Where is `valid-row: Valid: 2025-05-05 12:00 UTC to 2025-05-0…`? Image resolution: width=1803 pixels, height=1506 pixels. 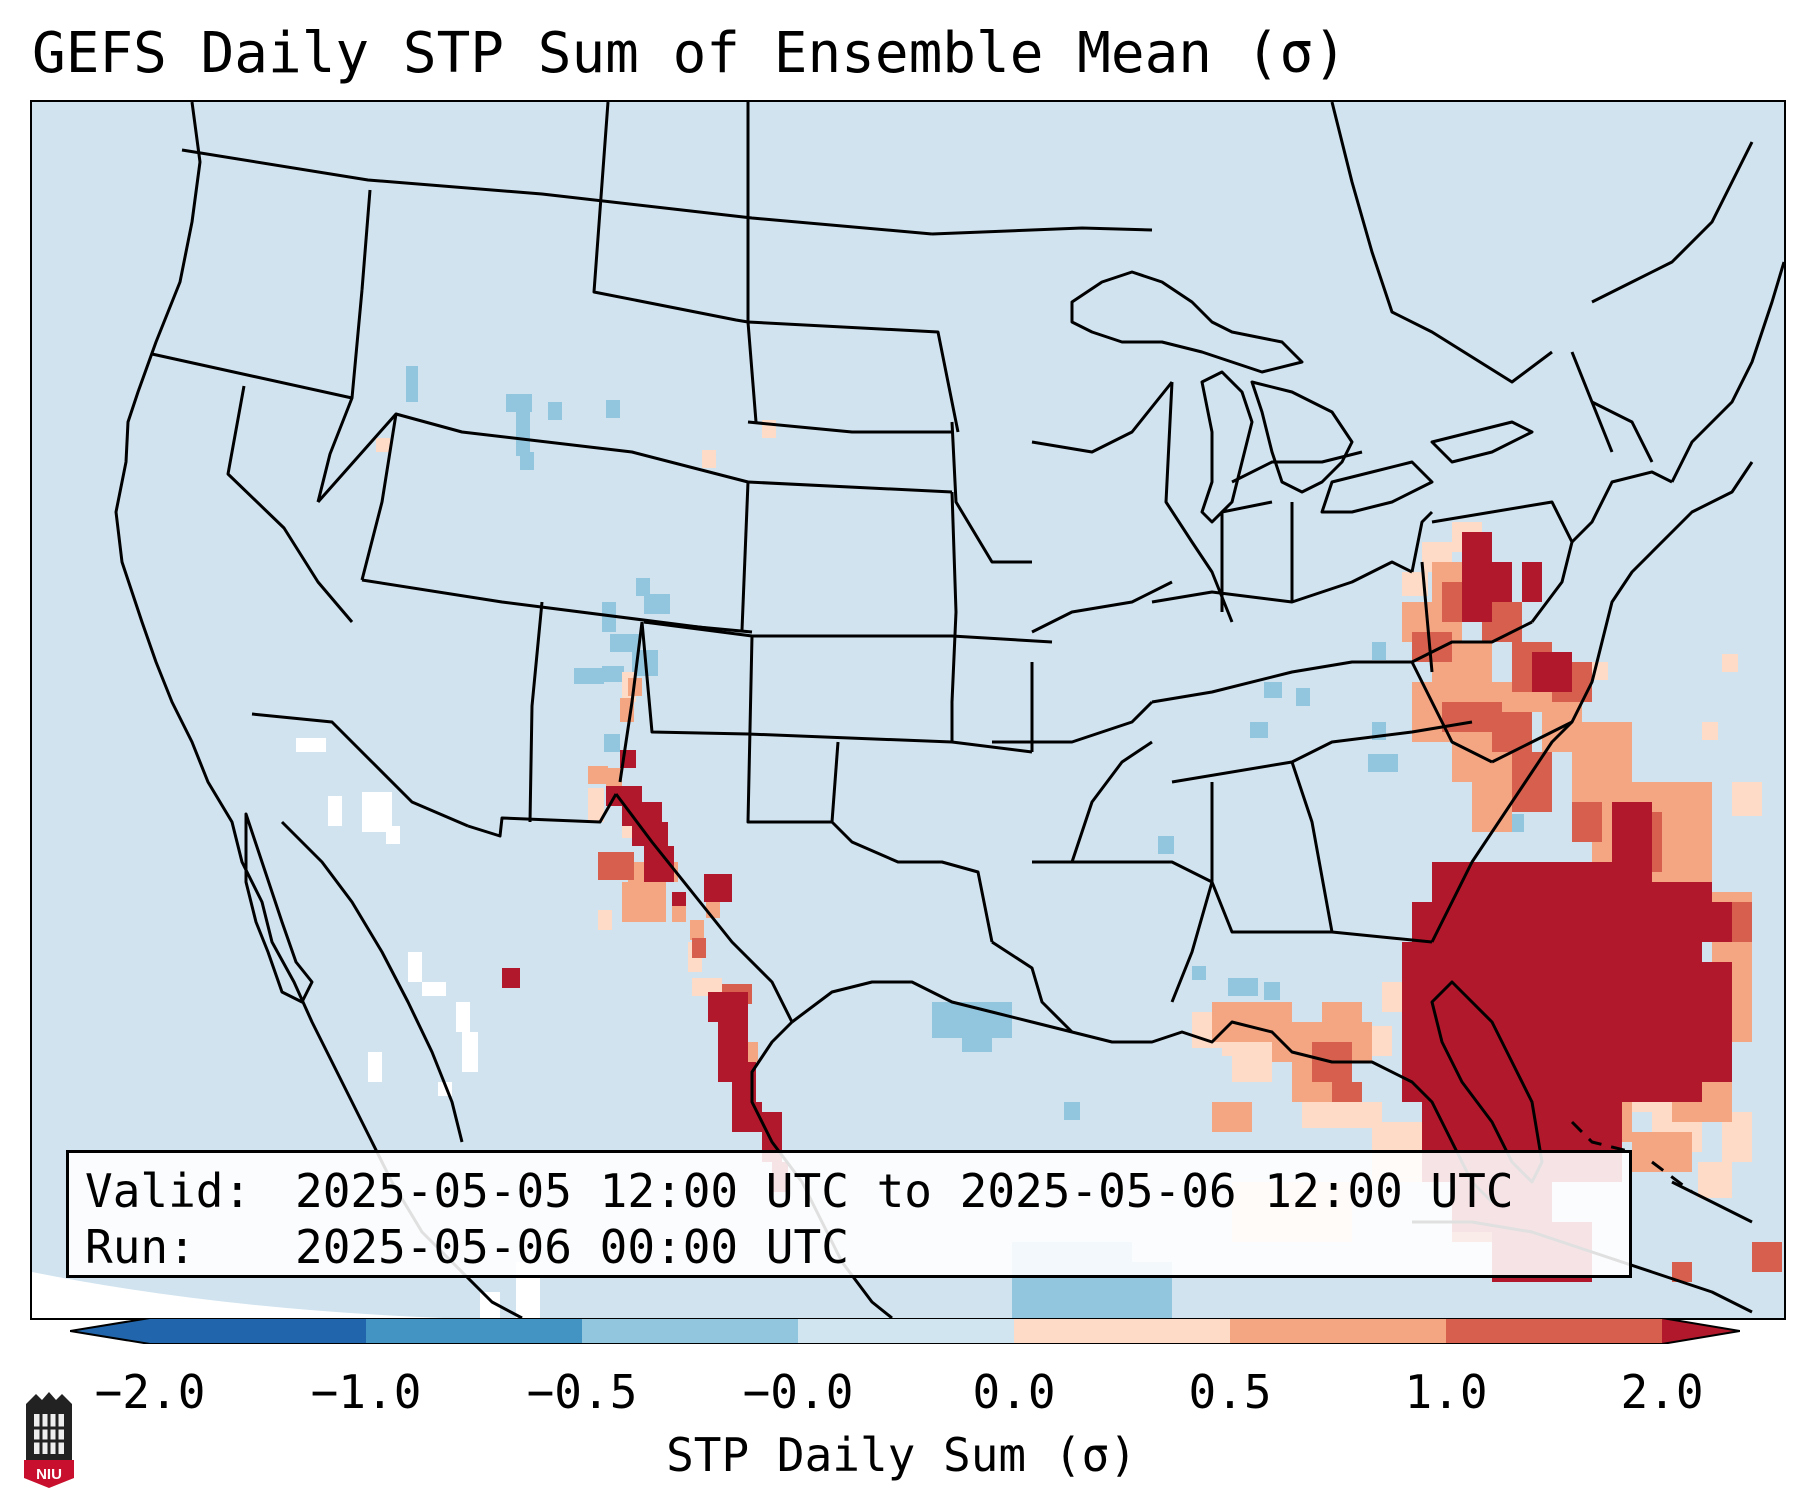 valid-row: Valid: 2025-05-05 12:00 UTC to 2025-05-0… is located at coordinates (849, 1191).